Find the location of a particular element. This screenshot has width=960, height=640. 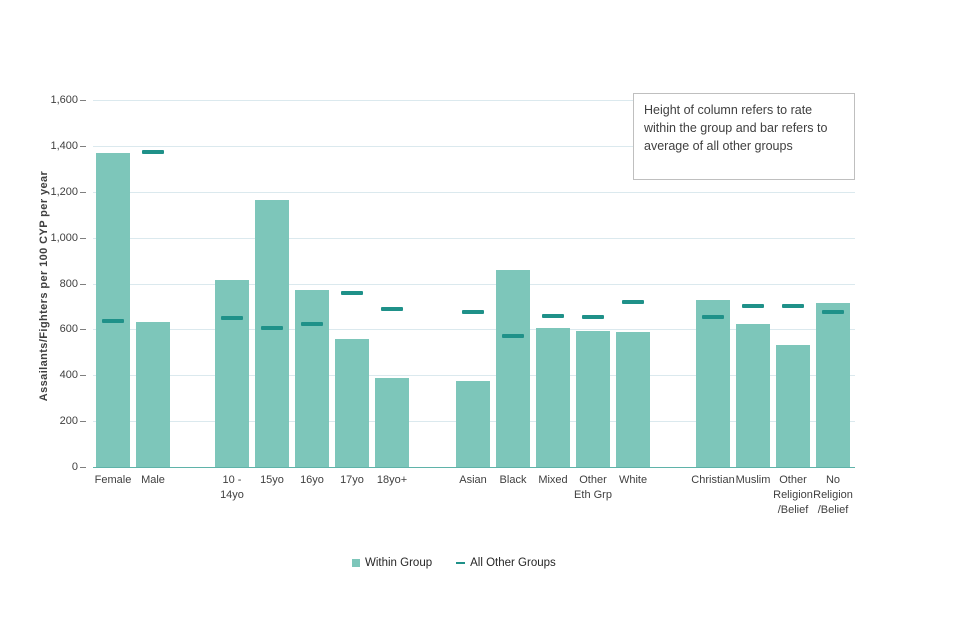

x-category-label: 17yo is located at coordinates (352, 480).